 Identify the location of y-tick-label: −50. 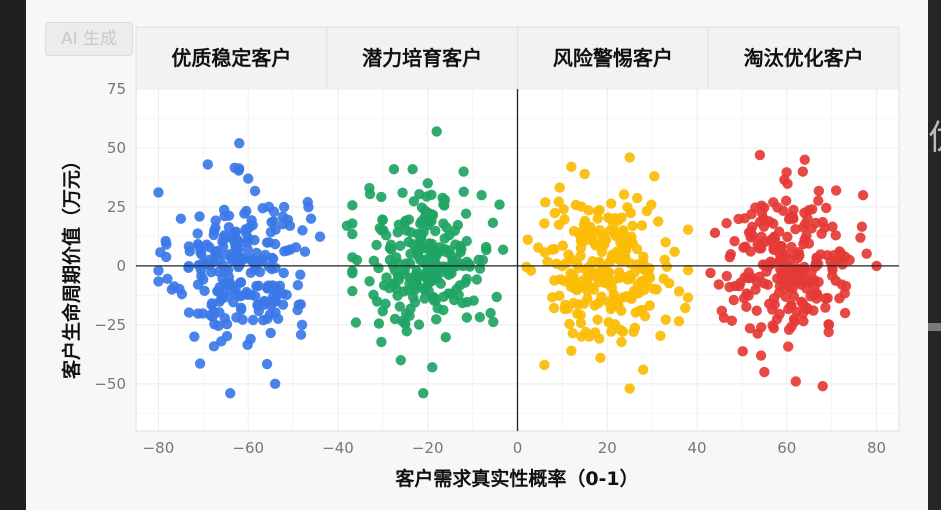
(110, 384).